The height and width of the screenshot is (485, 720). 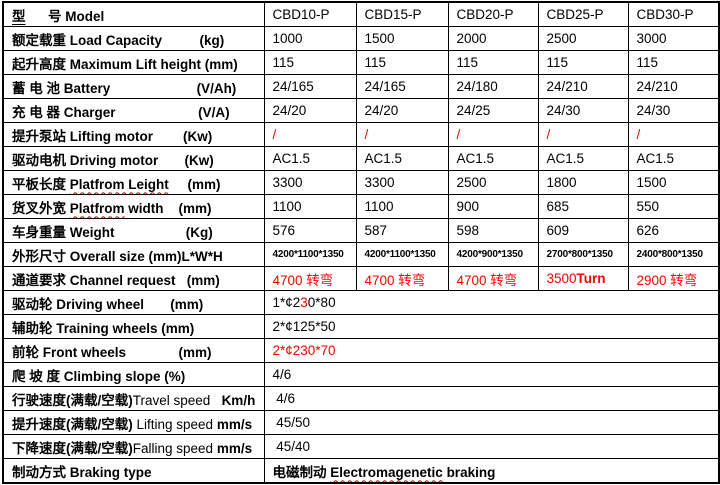 What do you see at coordinates (583, 254) in the screenshot?
I see `cell-overall-size-cbd25-p: 2700*800*1350` at bounding box center [583, 254].